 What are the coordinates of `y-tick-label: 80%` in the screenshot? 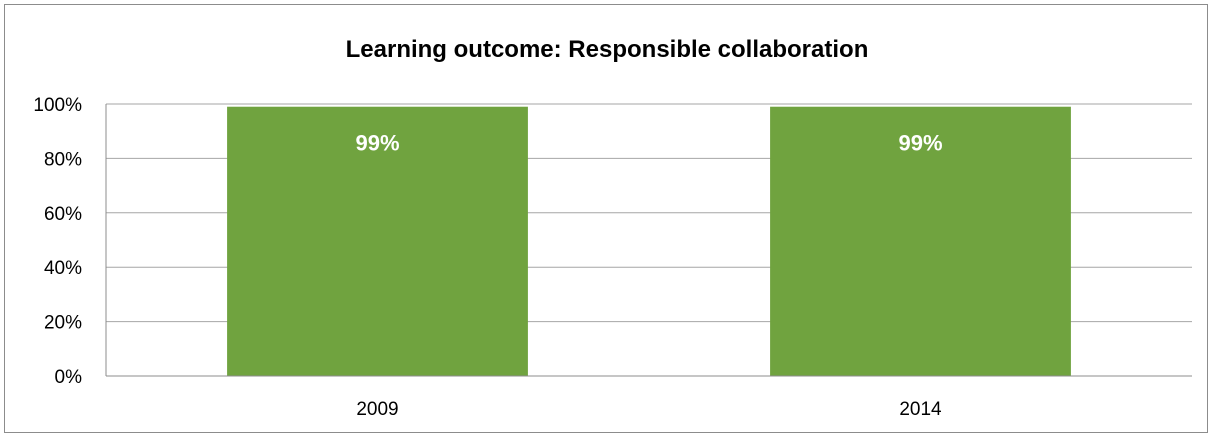 It's located at (63, 159).